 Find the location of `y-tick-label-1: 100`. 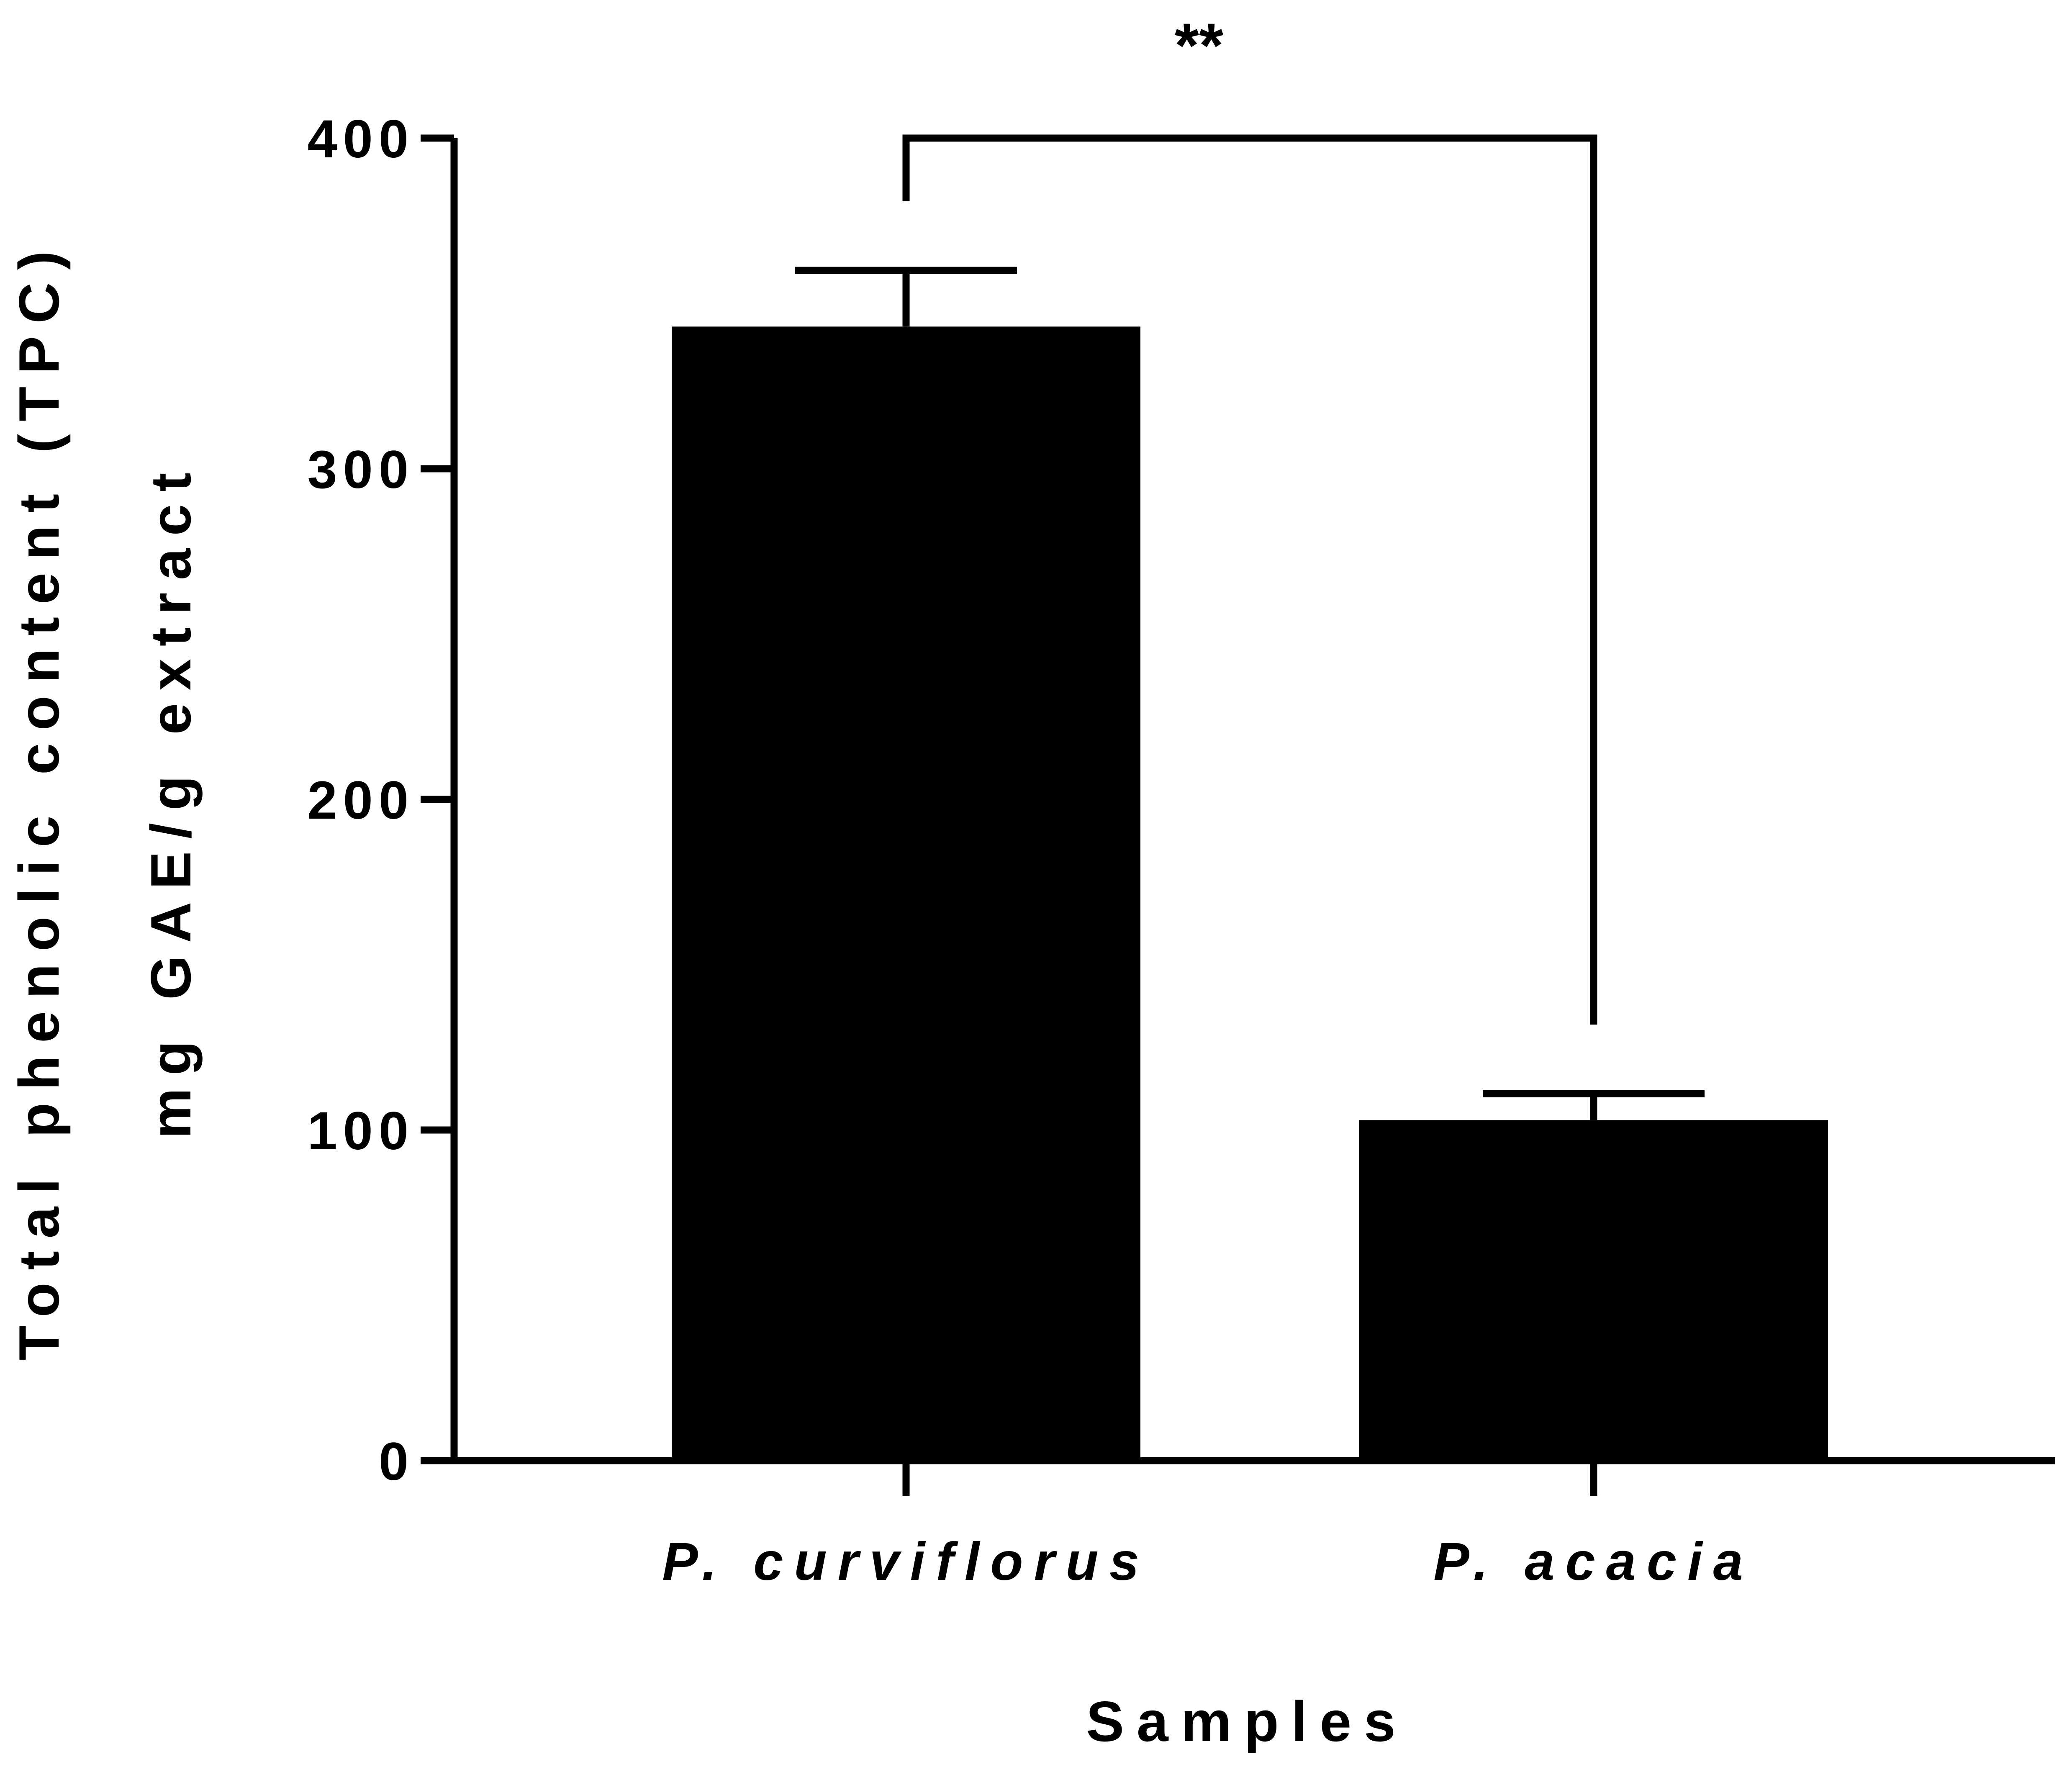

y-tick-label-1: 100 is located at coordinates (360, 1131).